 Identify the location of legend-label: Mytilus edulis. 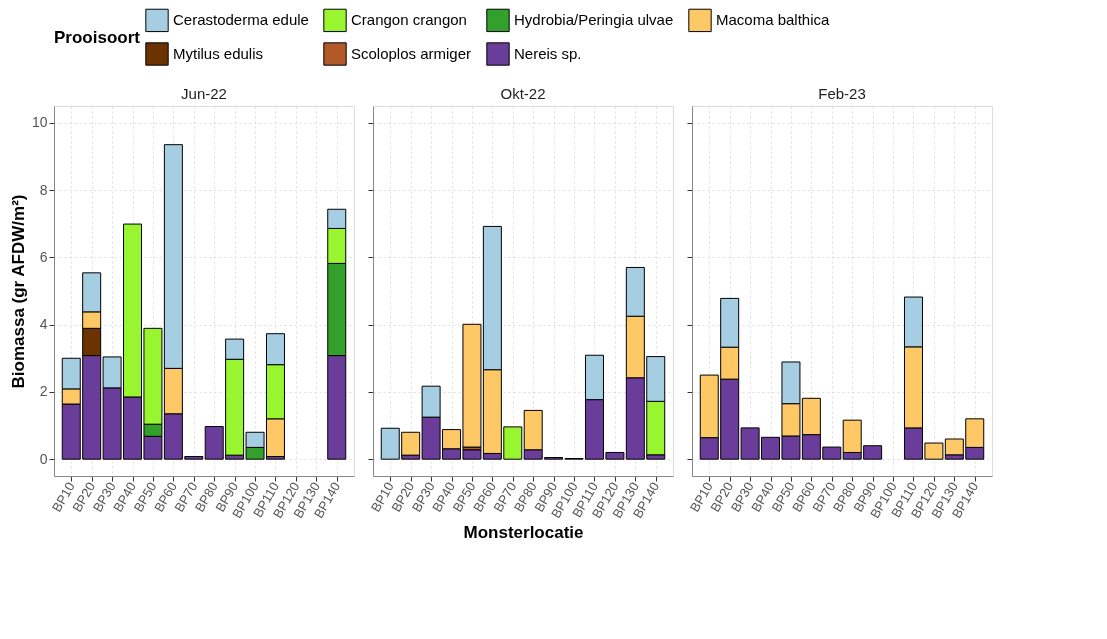
(218, 53).